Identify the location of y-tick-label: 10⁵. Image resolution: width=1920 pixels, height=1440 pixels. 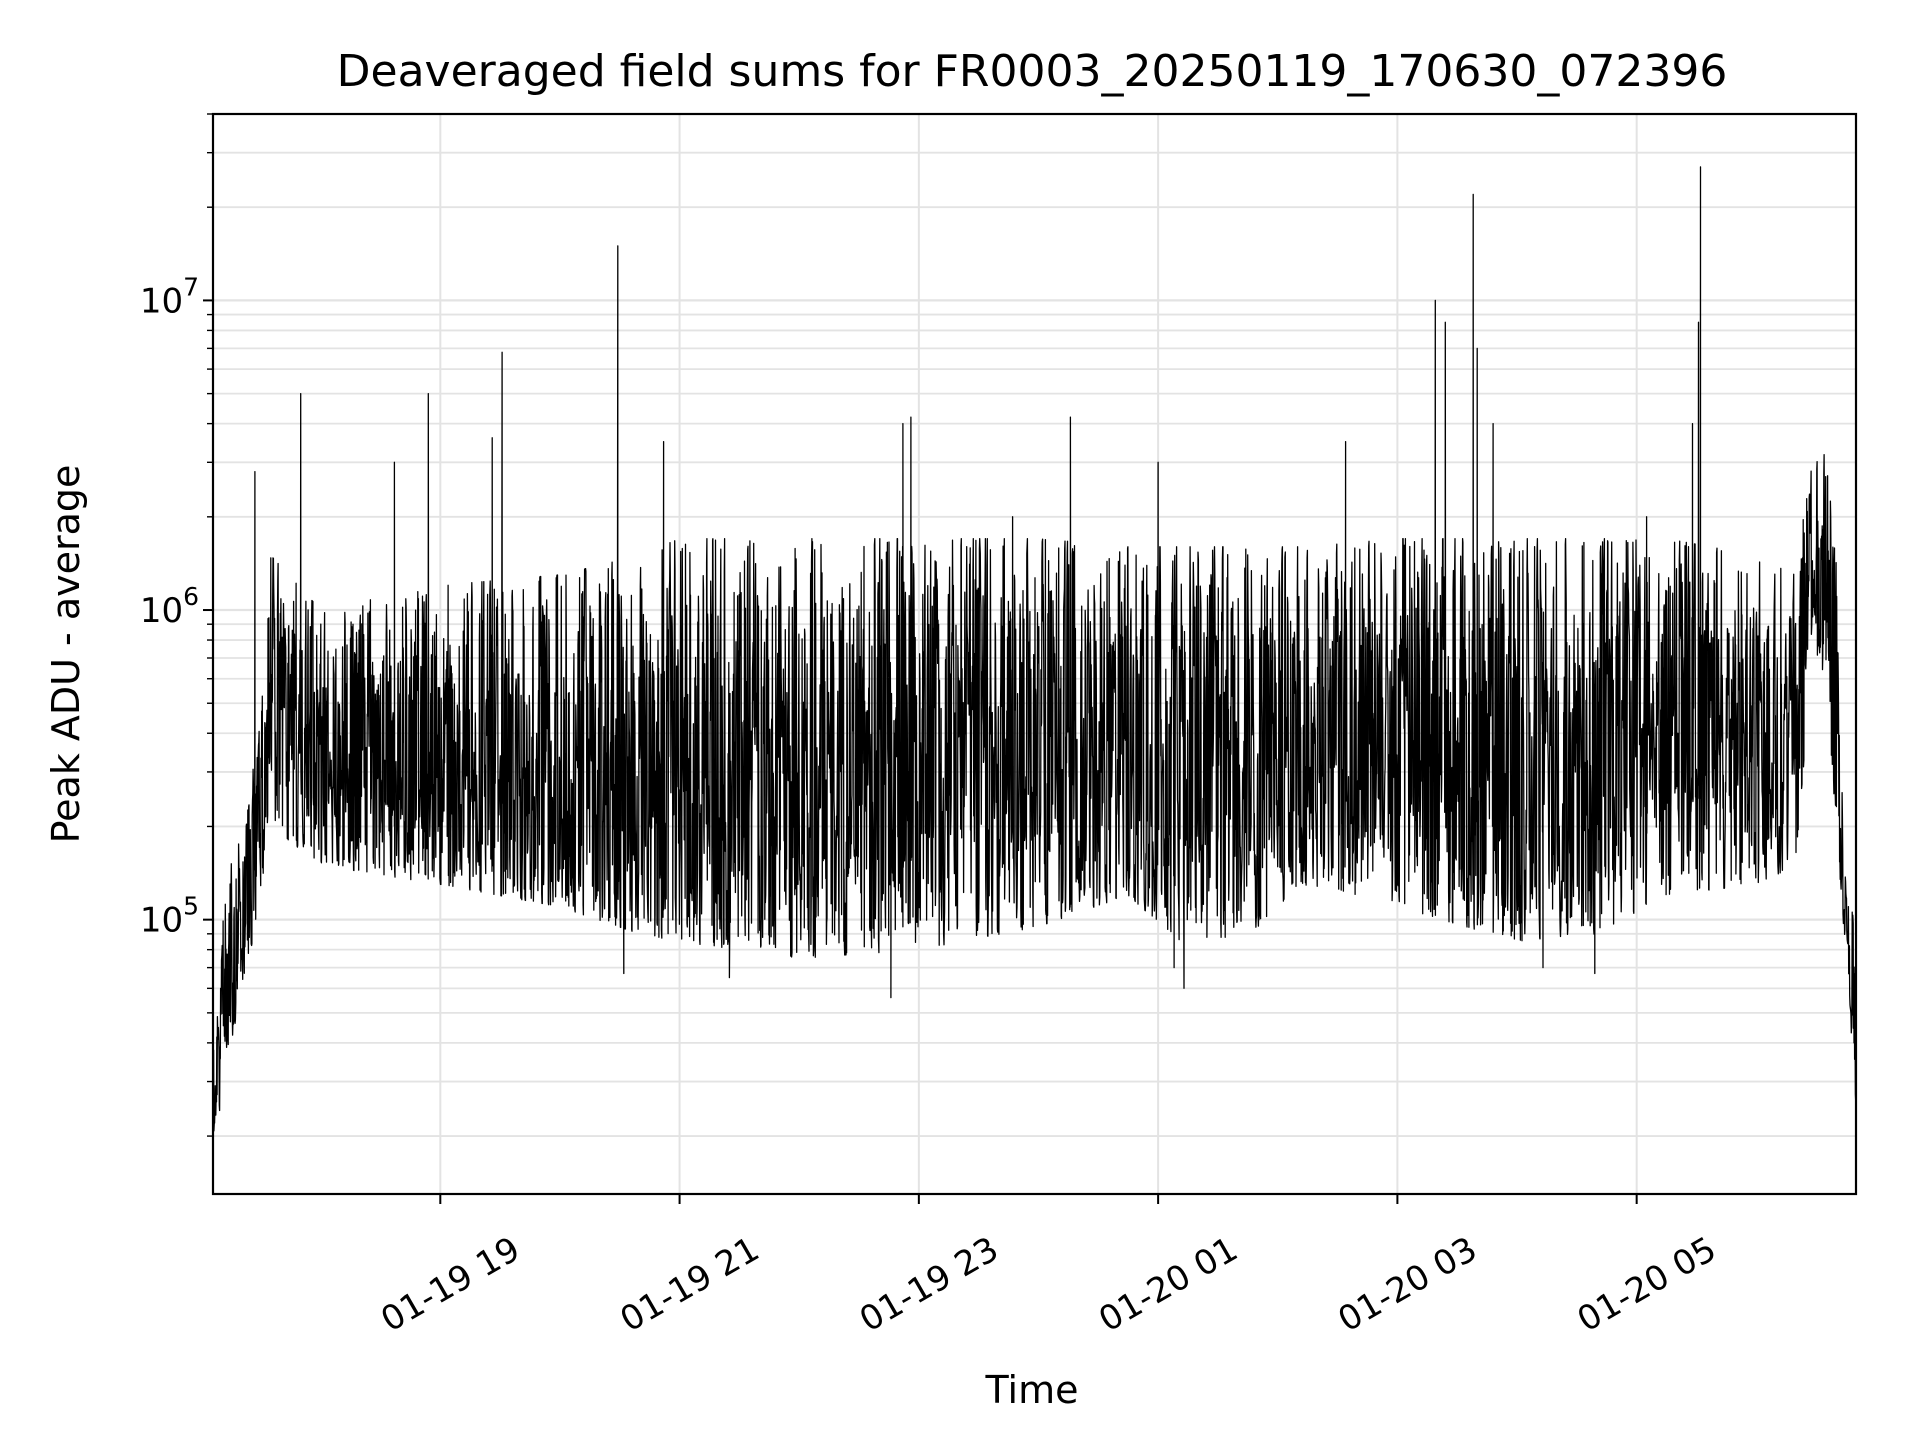
(169, 916).